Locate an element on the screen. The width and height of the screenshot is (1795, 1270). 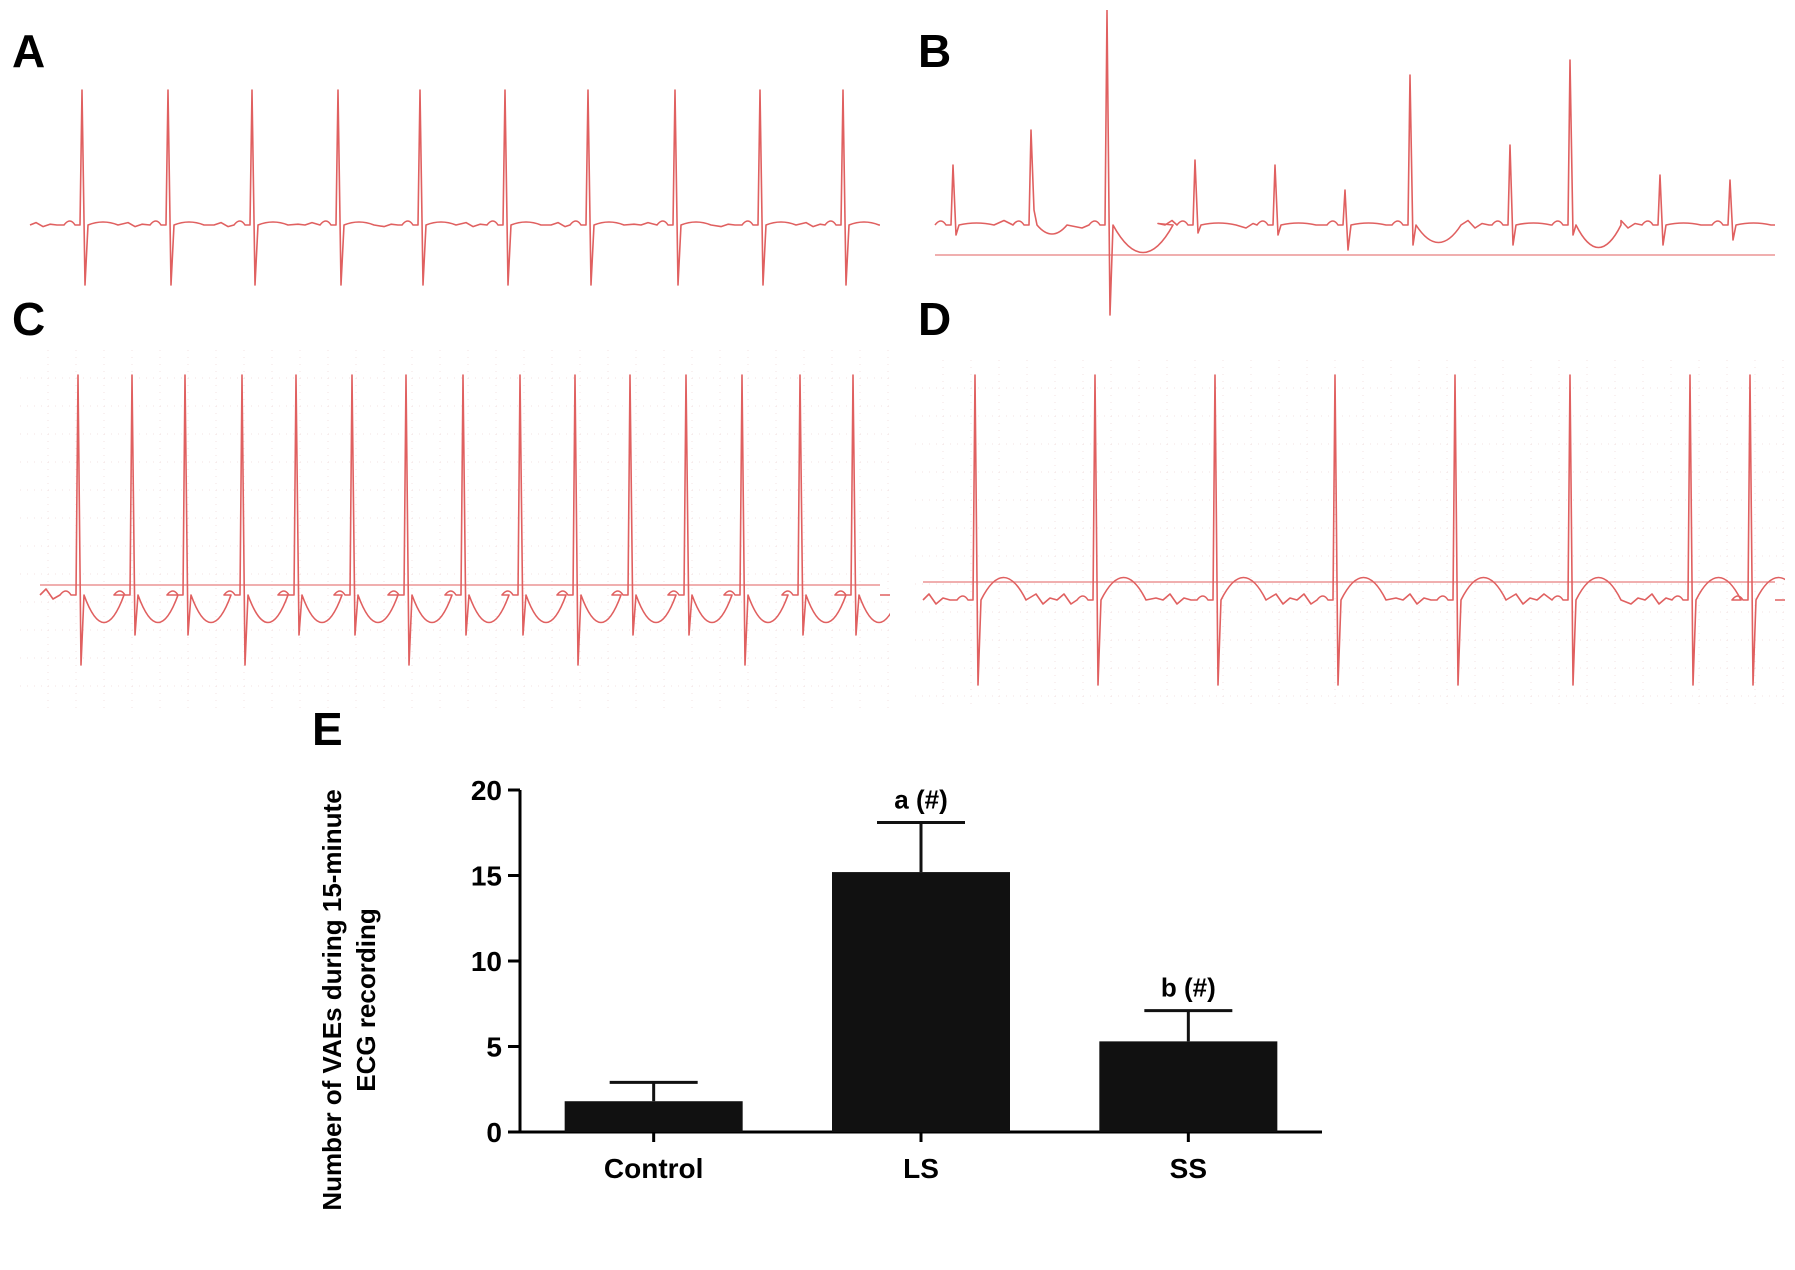
y-tick-label: 20 is located at coordinates (486, 790).